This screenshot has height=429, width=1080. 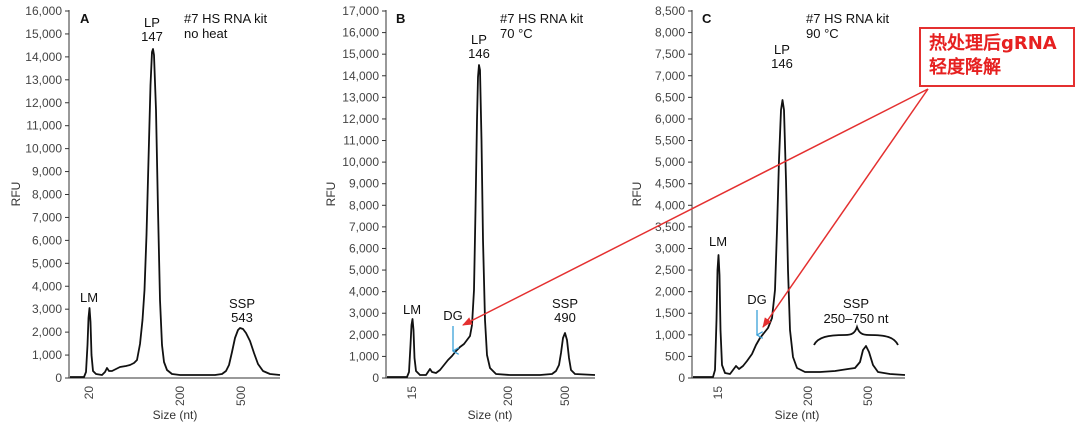 What do you see at coordinates (331, 194) in the screenshot?
I see `panel-b-y-label: RFU` at bounding box center [331, 194].